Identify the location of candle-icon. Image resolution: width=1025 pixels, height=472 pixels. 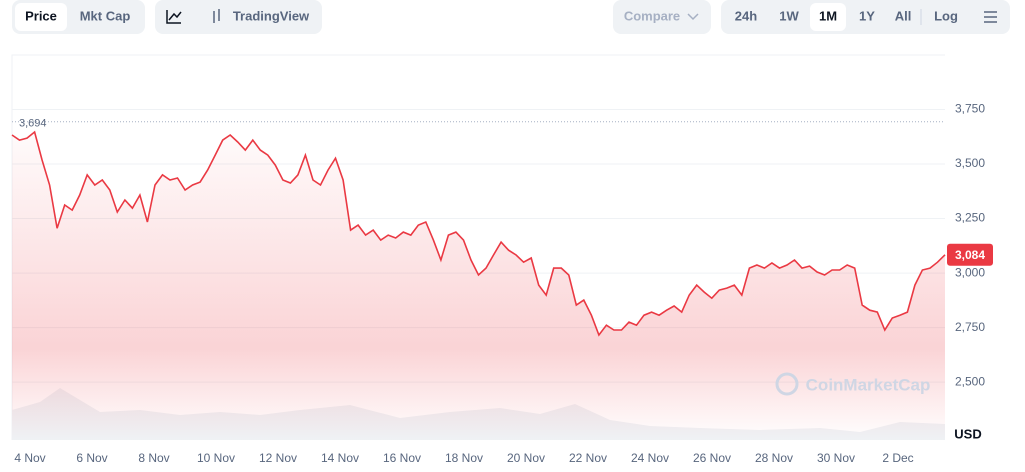
(216, 16).